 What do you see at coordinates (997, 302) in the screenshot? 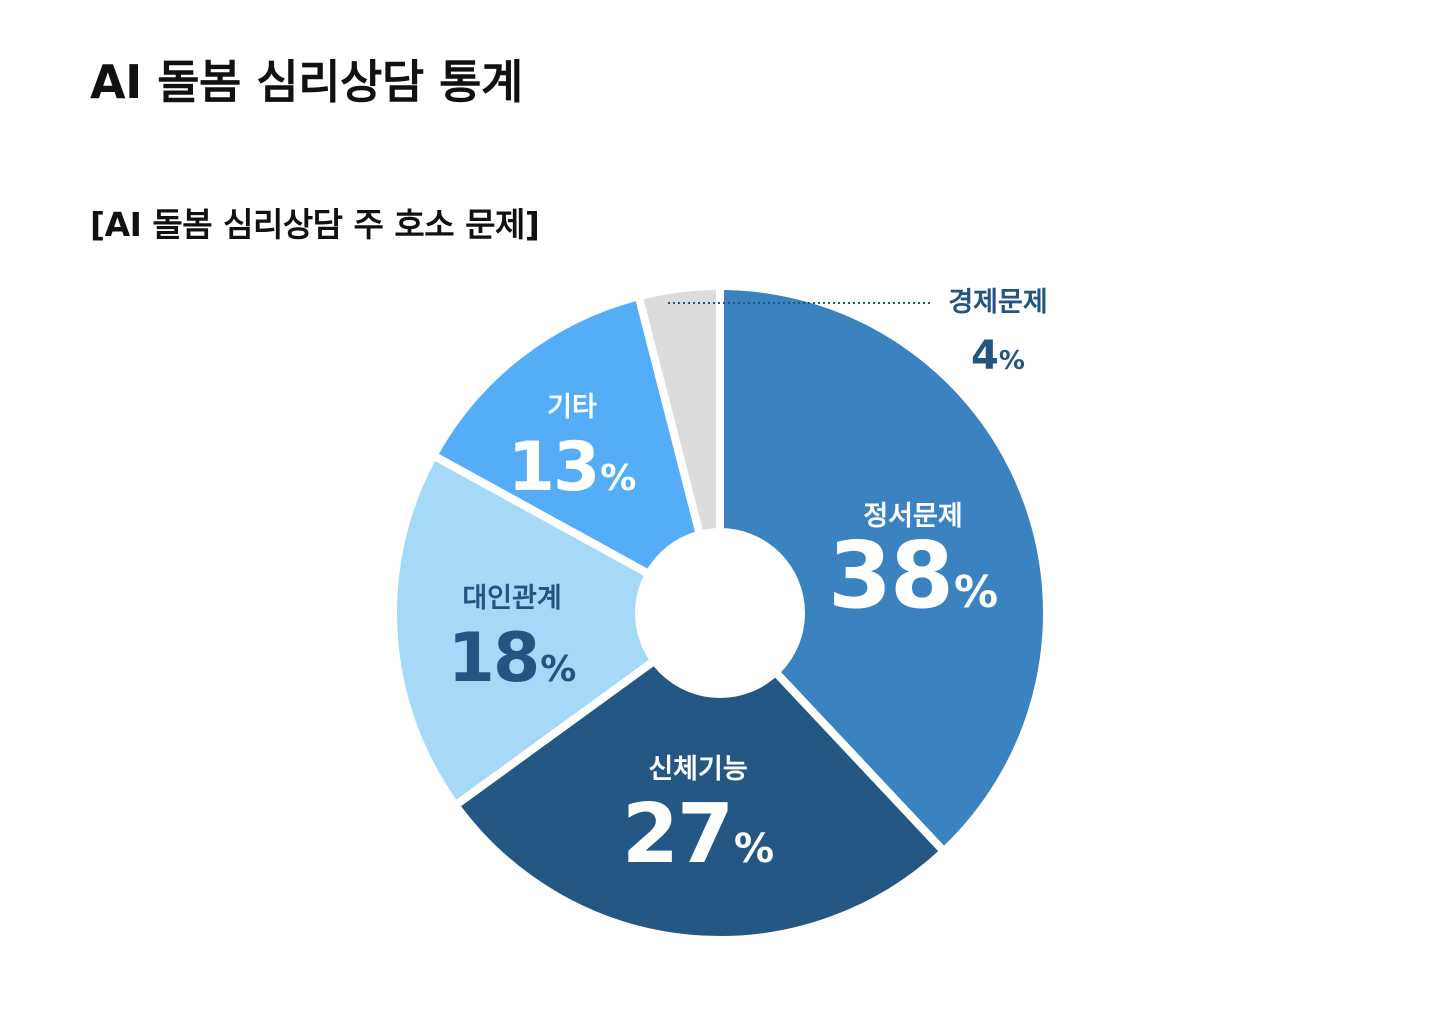
I see `slice-name-label: 경제문제` at bounding box center [997, 302].